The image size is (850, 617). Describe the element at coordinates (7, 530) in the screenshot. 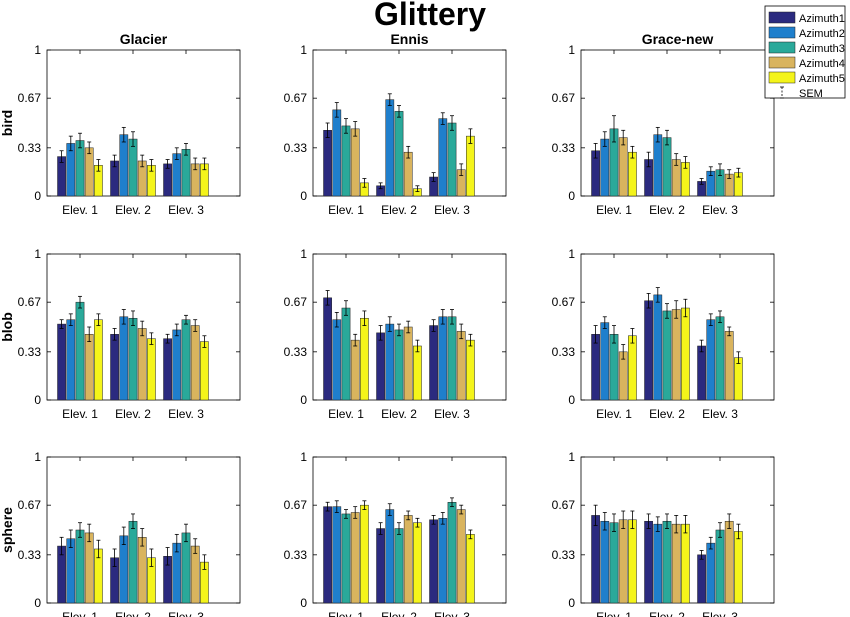

I see `row-label: sphere` at that location.